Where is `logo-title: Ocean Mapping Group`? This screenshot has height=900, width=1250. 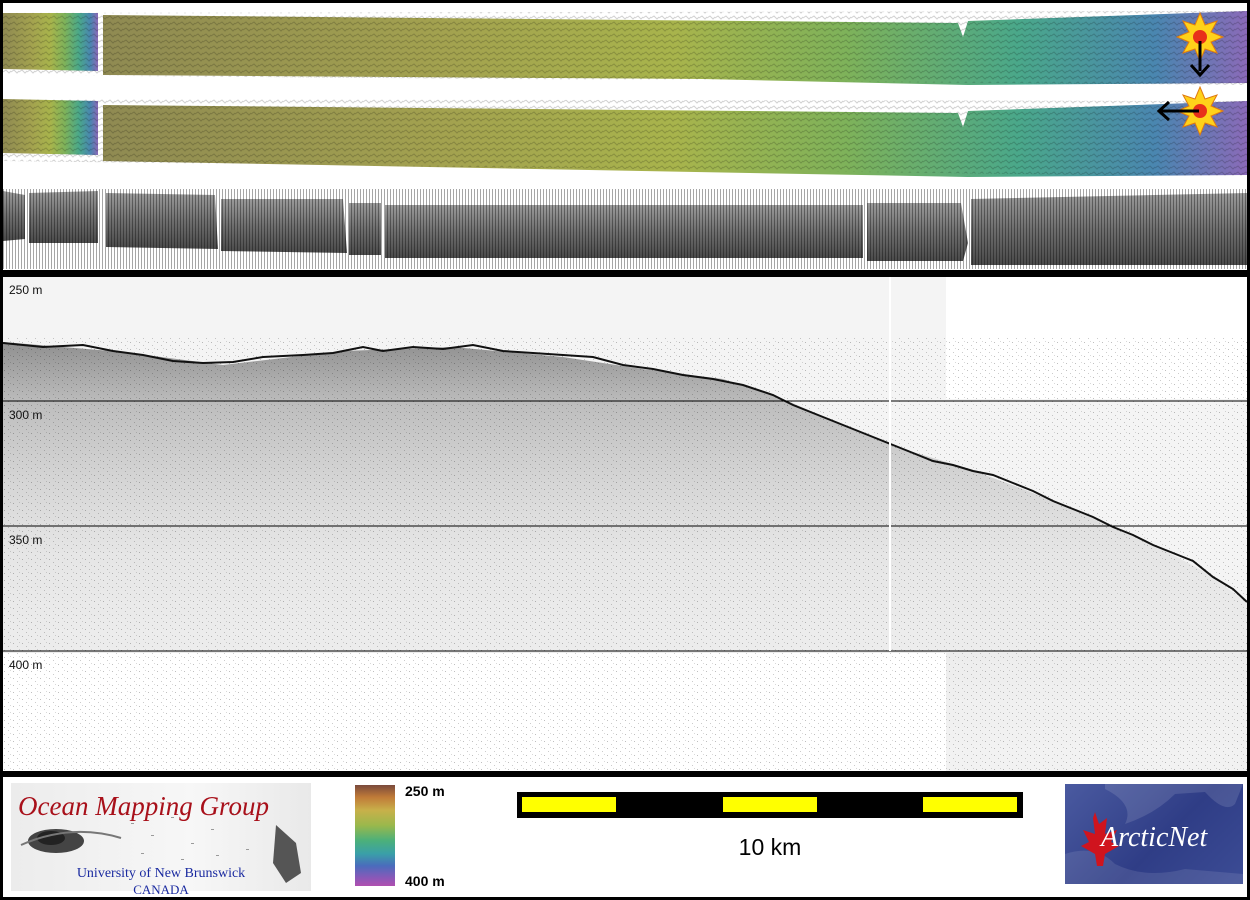
logo-title: Ocean Mapping Group is located at coordinates (143, 806).